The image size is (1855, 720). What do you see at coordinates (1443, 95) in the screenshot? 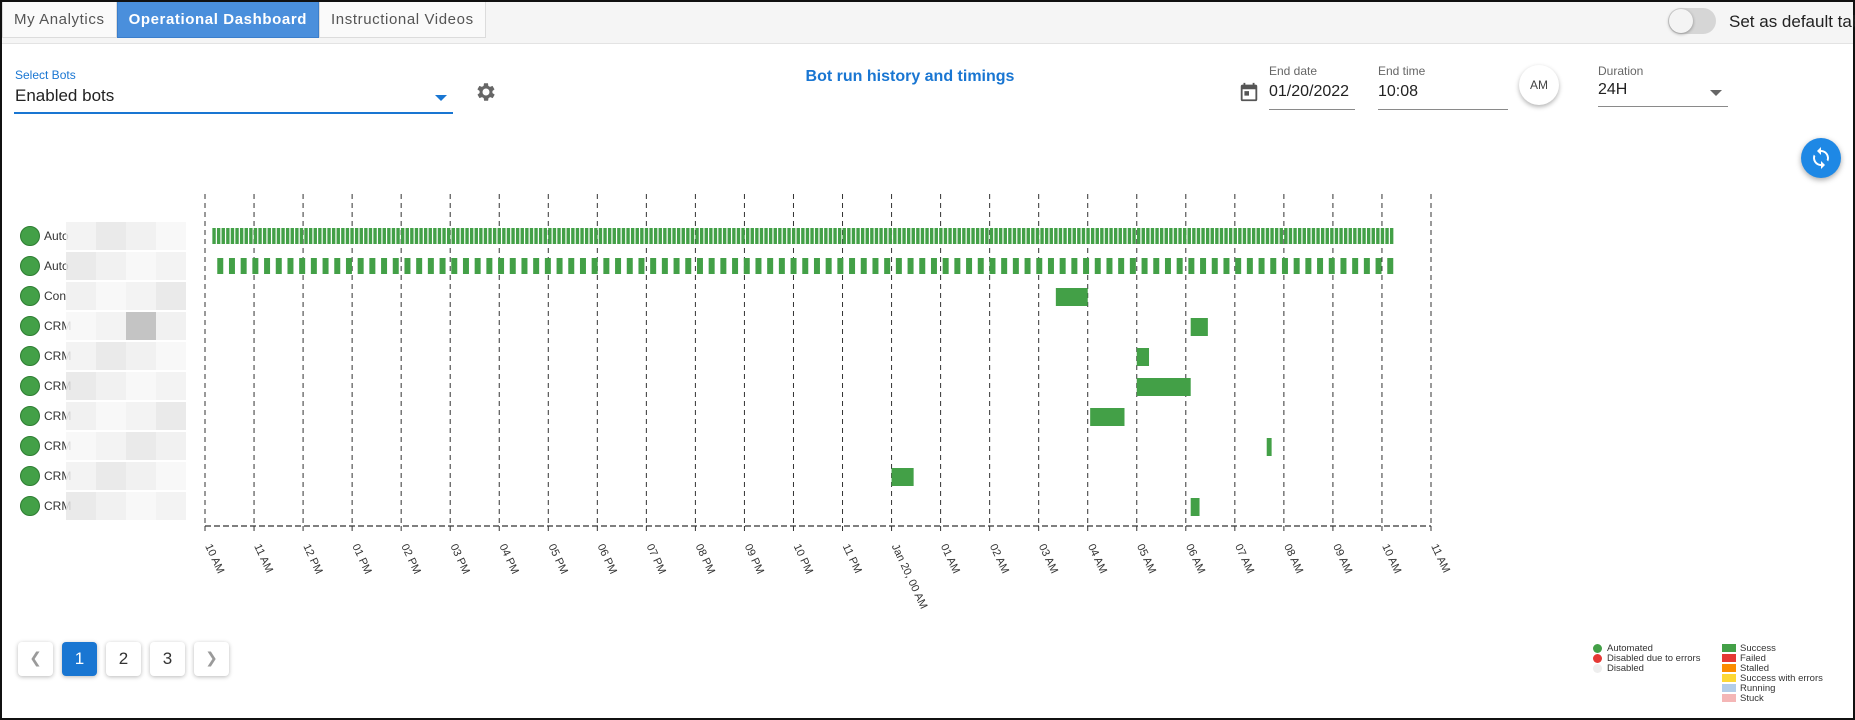
I see `end-time-field: 10:08` at bounding box center [1443, 95].